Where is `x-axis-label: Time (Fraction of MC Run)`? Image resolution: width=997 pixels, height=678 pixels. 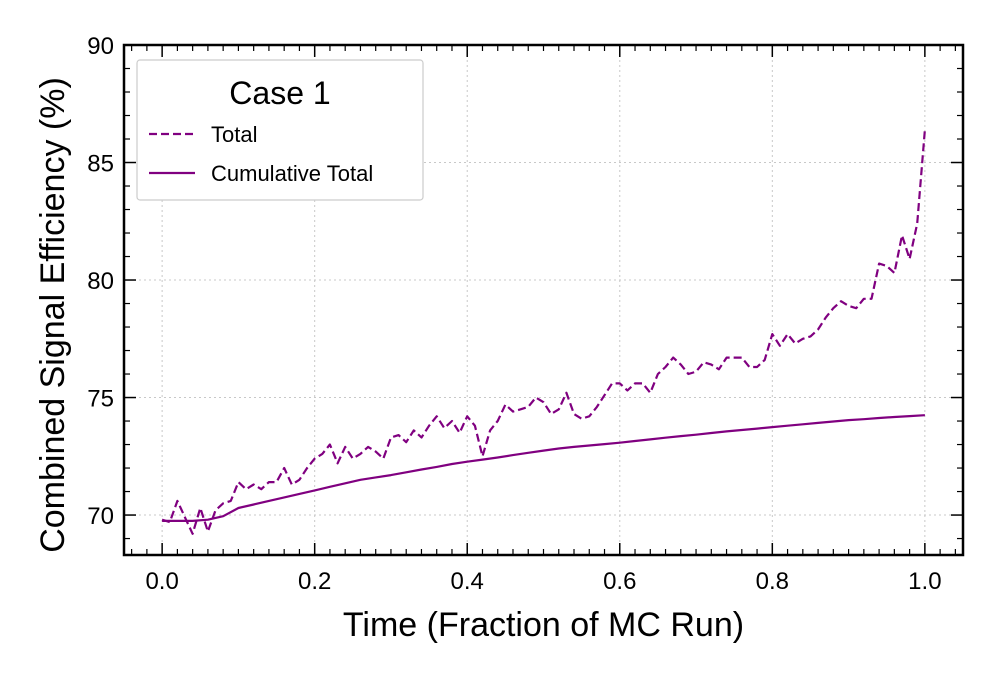
x-axis-label: Time (Fraction of MC Run) is located at coordinates (543, 625).